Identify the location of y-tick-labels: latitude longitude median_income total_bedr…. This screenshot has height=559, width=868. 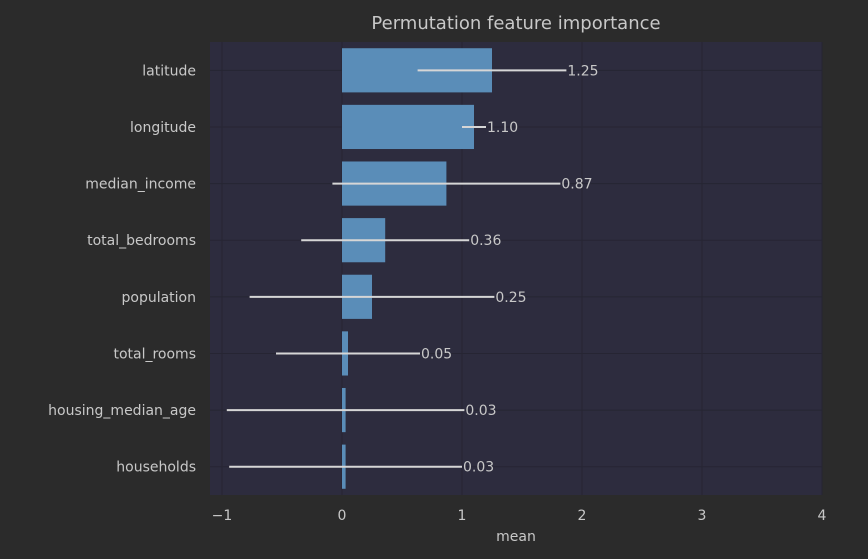
(122, 269).